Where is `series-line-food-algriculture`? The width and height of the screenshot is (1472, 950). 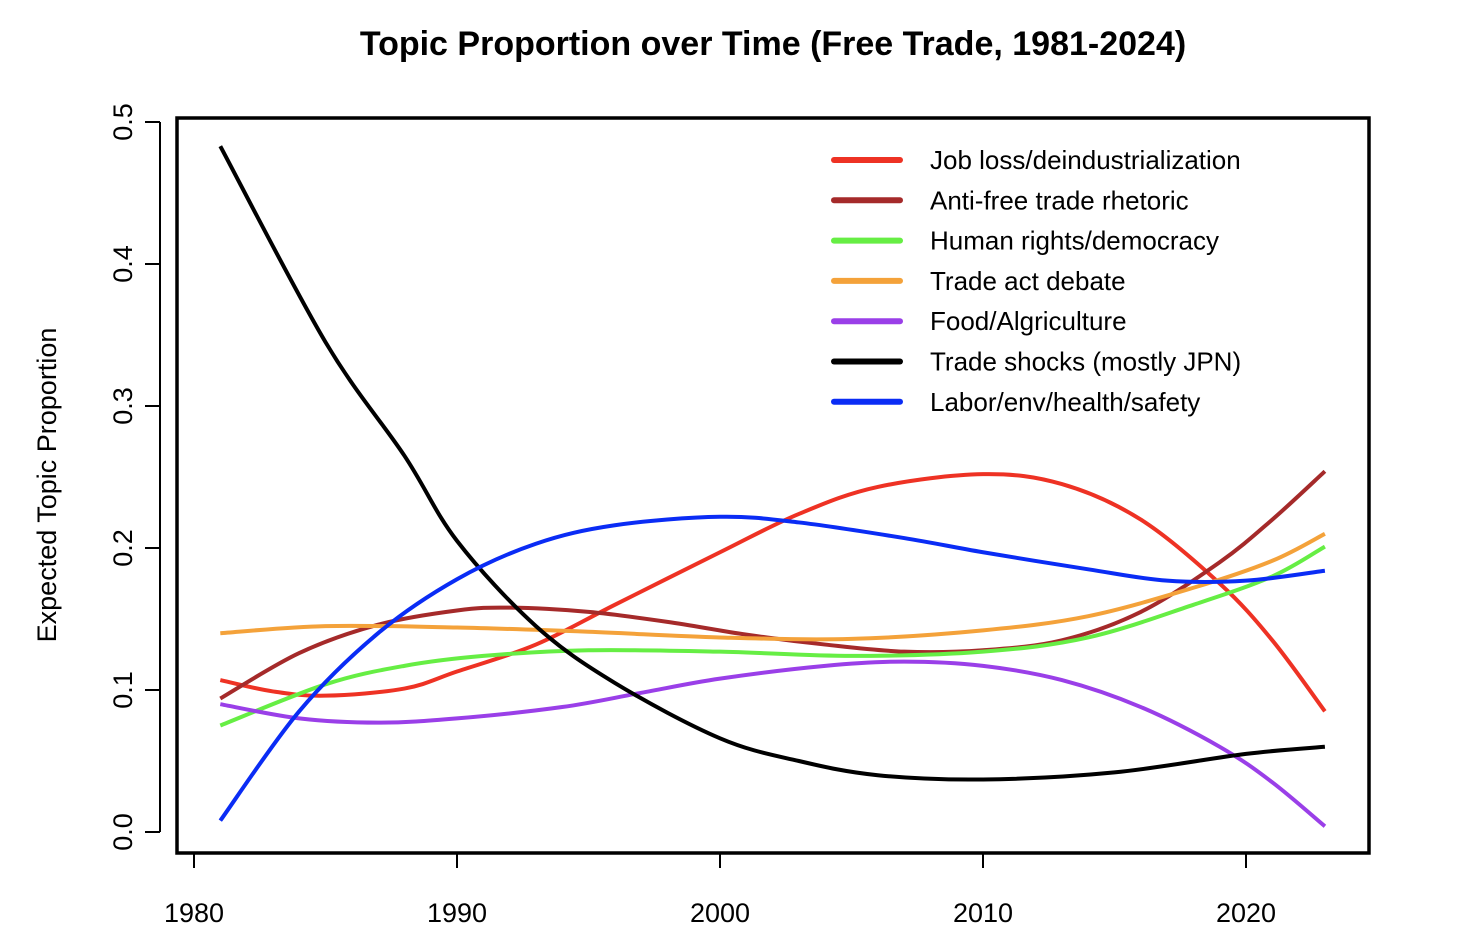 series-line-food-algriculture is located at coordinates (773, 743).